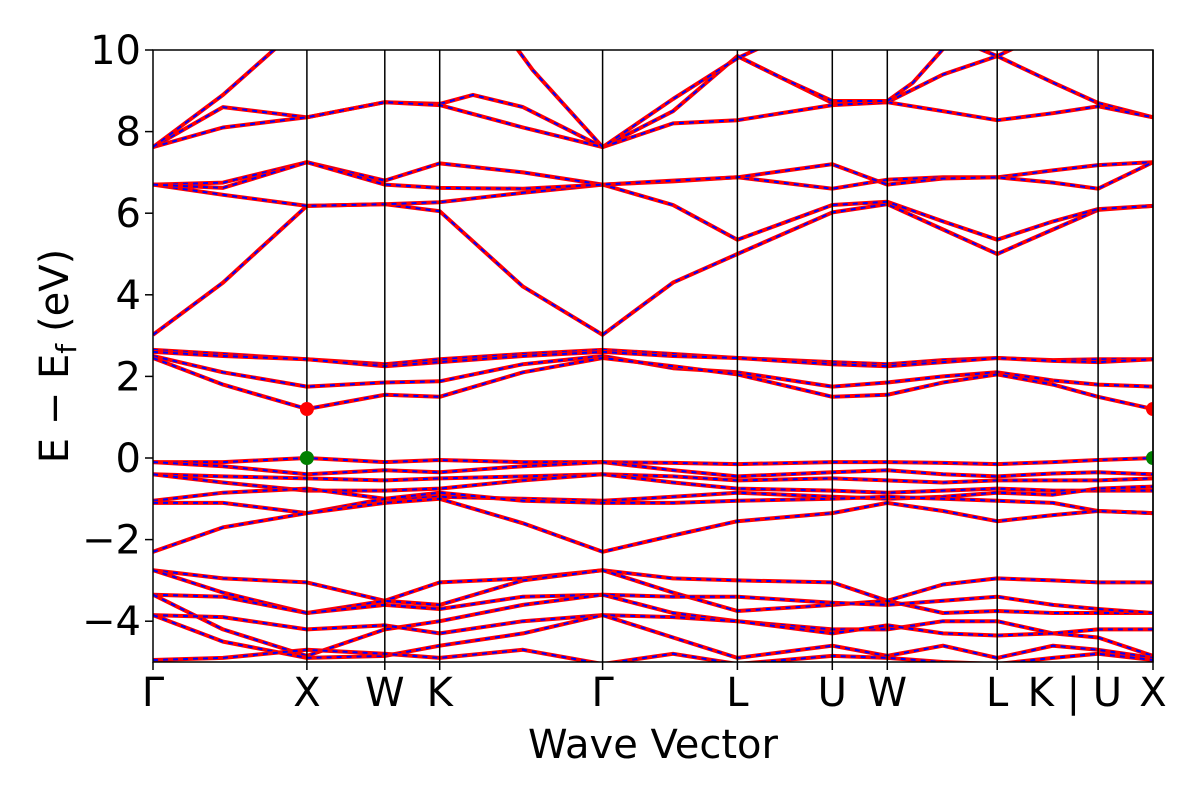 The width and height of the screenshot is (1200, 800). I want to click on y-tick-label-7: 10, so click(115, 51).